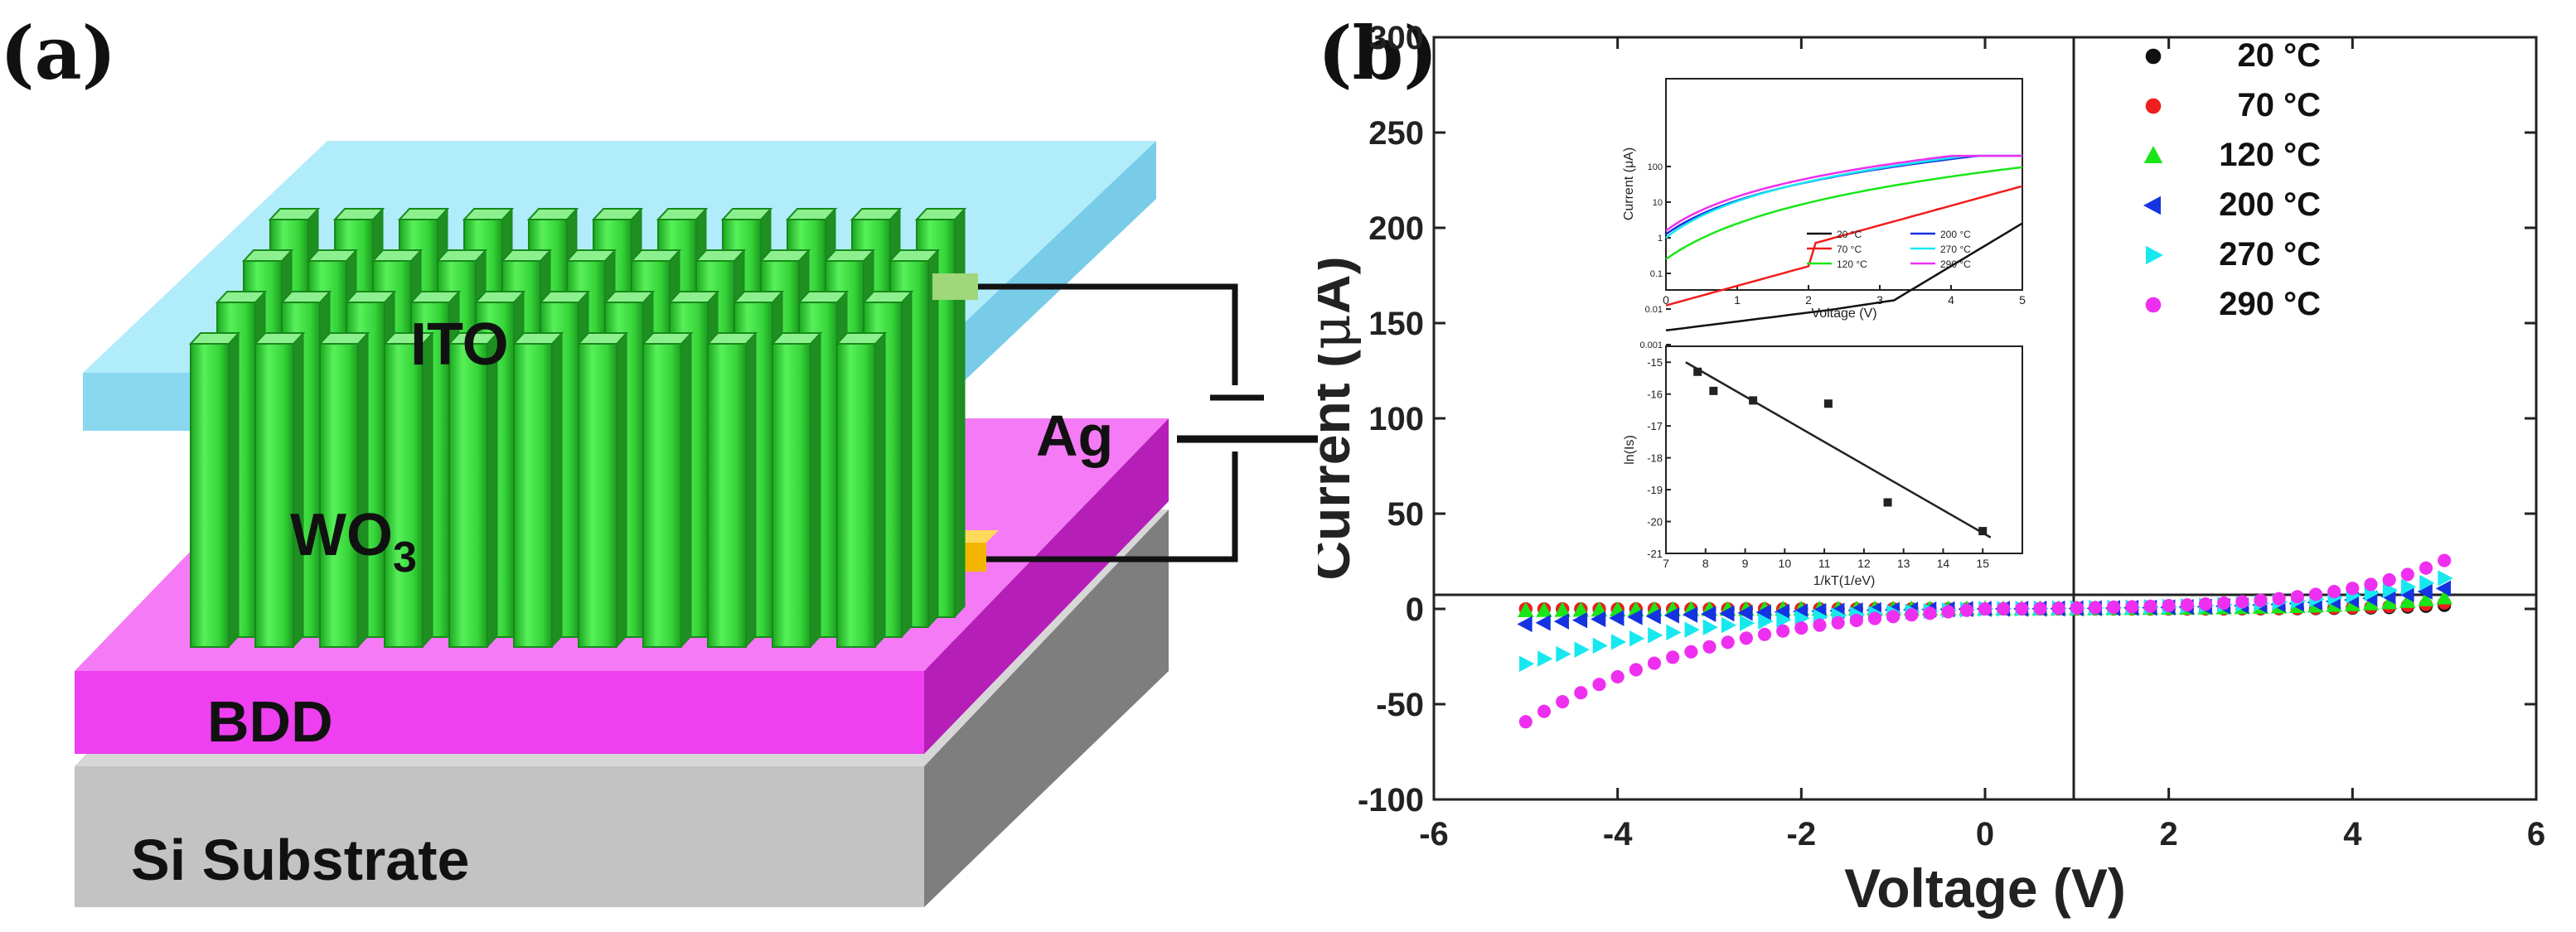  I want to click on y-tick-label: 50, so click(1406, 514).